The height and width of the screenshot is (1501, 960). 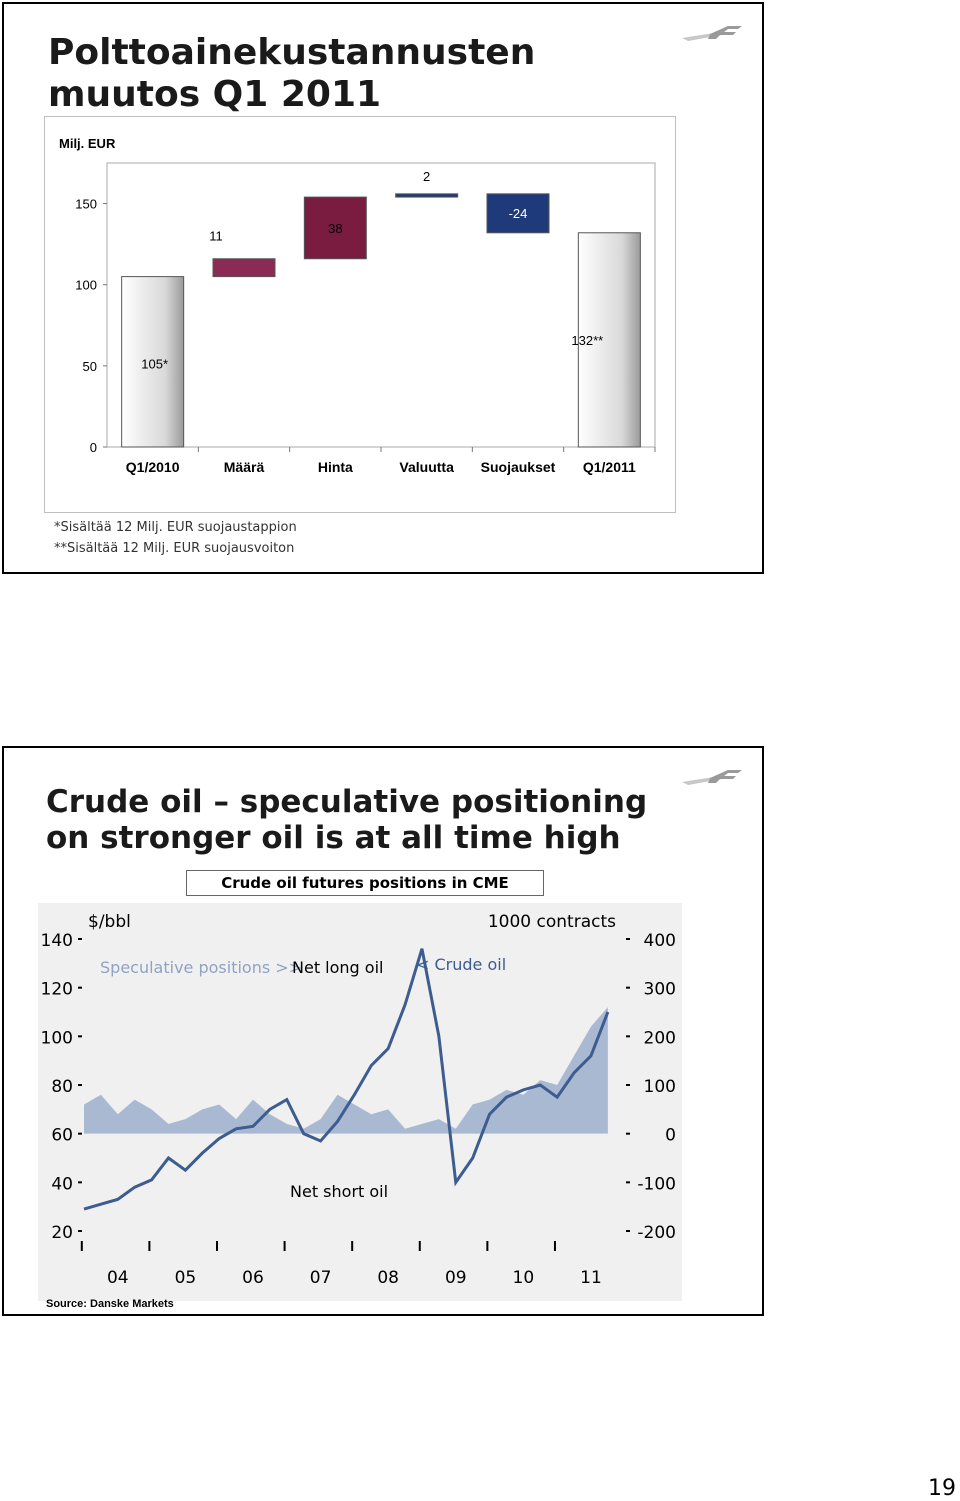 I want to click on category-label: Hinta, so click(x=335, y=467).